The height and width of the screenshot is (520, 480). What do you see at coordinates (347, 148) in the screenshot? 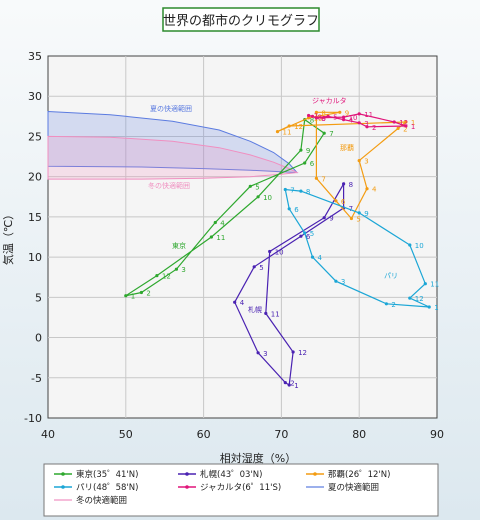
I see `city-label: 那覇` at bounding box center [347, 148].